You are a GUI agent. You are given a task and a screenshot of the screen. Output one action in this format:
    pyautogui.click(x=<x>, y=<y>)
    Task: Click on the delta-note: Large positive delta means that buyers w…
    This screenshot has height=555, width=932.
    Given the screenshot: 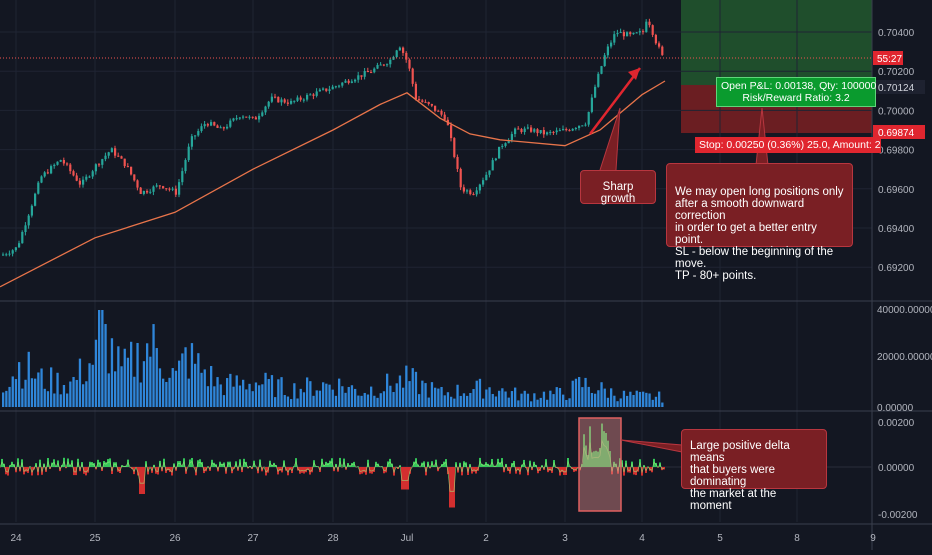 What is the action you would take?
    pyautogui.click(x=754, y=470)
    